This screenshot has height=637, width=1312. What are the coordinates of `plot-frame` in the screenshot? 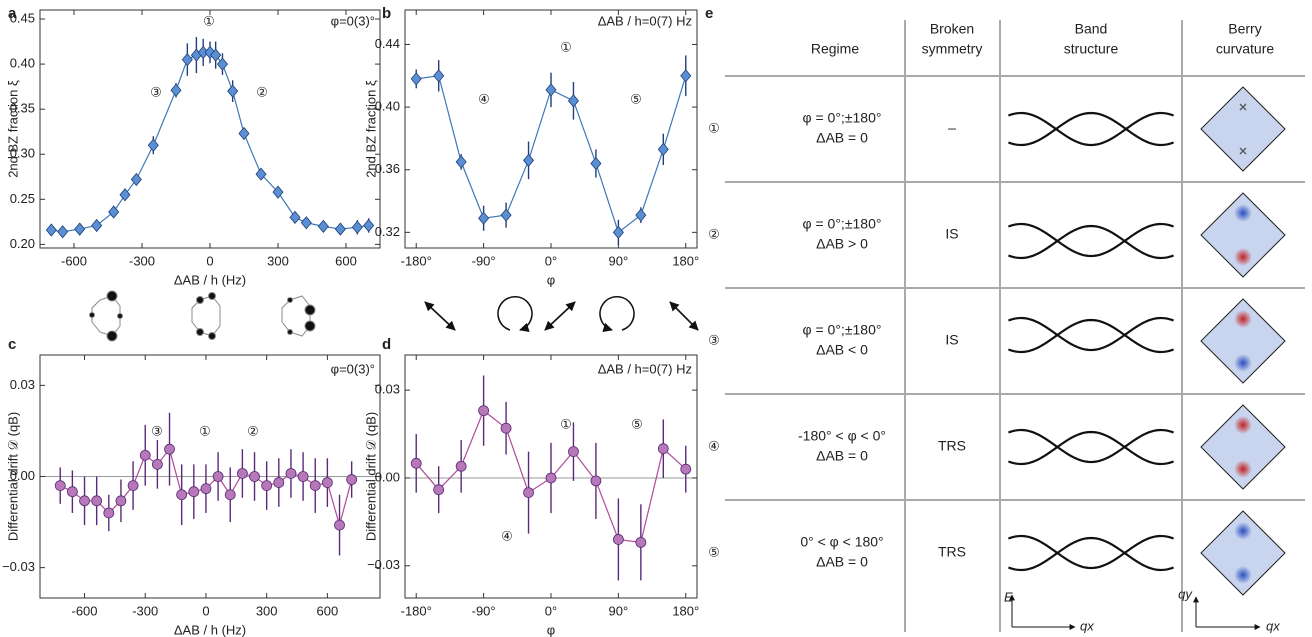 It's located at (210, 129).